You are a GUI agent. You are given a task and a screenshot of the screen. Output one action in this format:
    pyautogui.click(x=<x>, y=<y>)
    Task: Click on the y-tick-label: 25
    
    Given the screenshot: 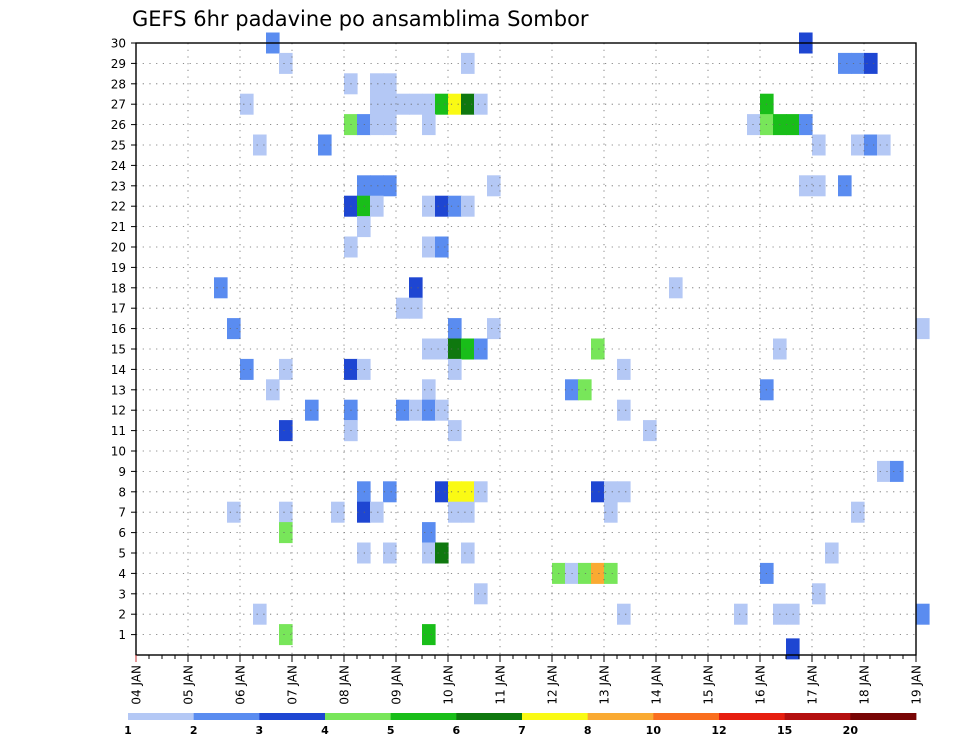 What is the action you would take?
    pyautogui.click(x=118, y=146)
    